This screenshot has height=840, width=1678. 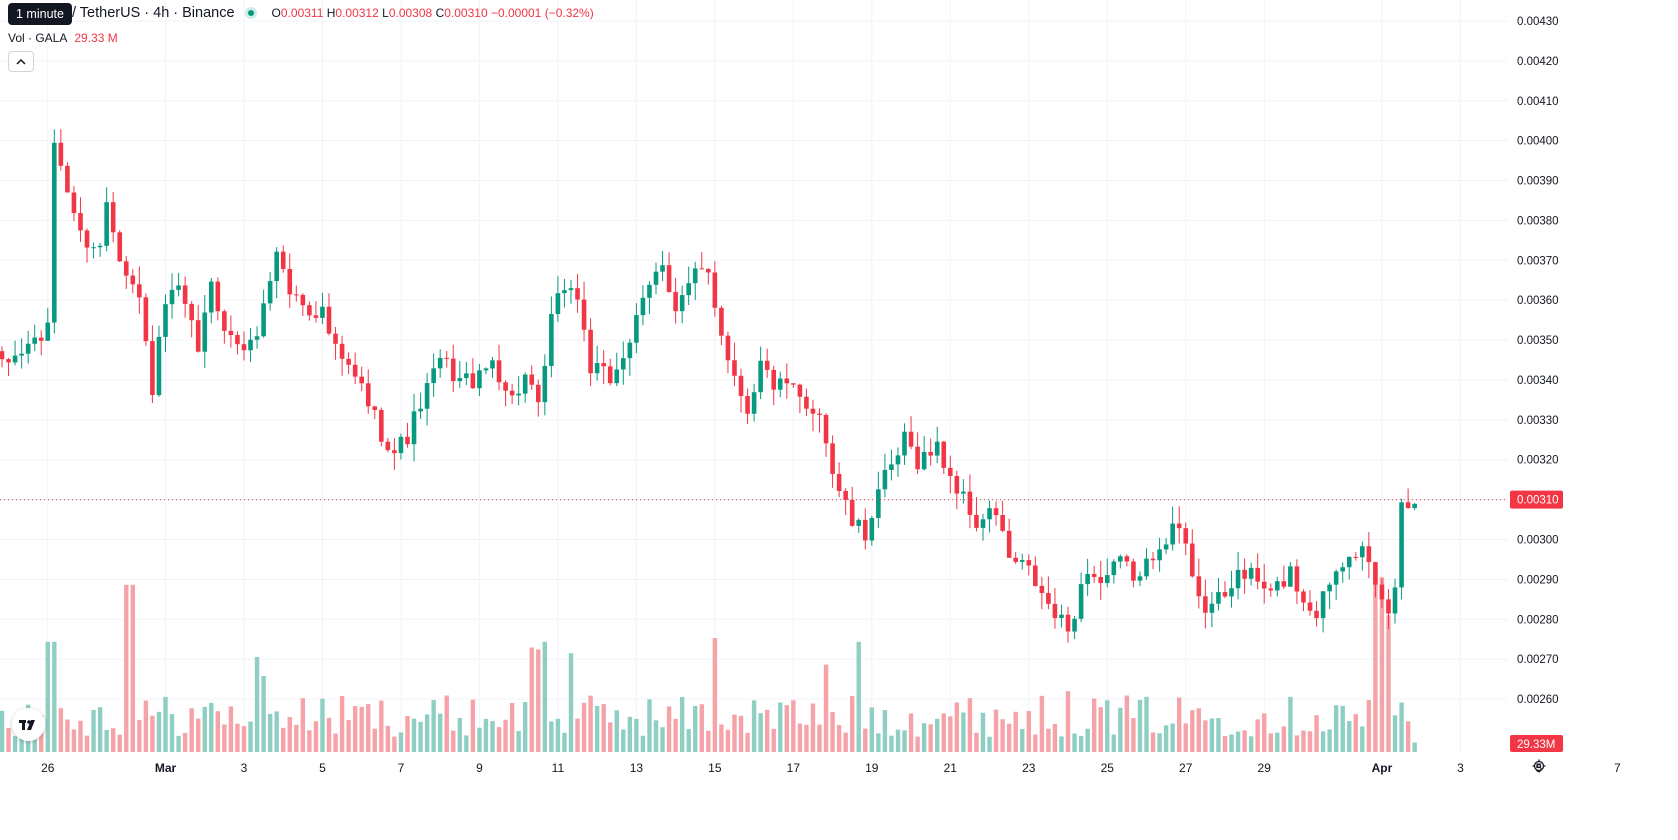 What do you see at coordinates (872, 768) in the screenshot?
I see `time-tick-label: 19` at bounding box center [872, 768].